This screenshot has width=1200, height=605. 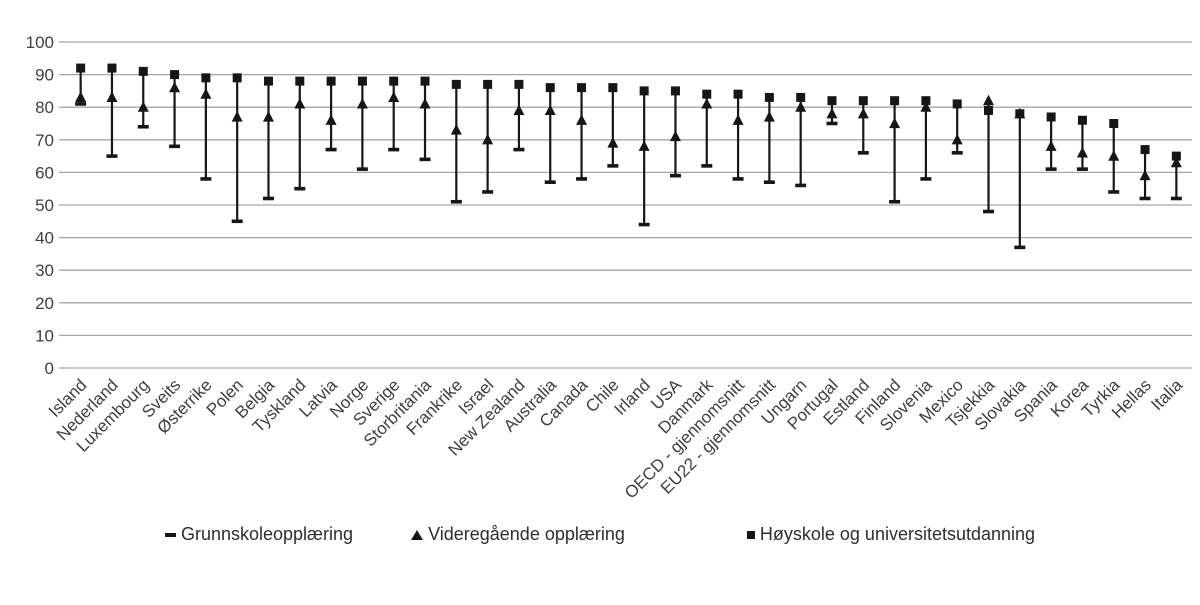 What do you see at coordinates (897, 534) in the screenshot?
I see `legend-label: Høyskole og universitetsutdanning` at bounding box center [897, 534].